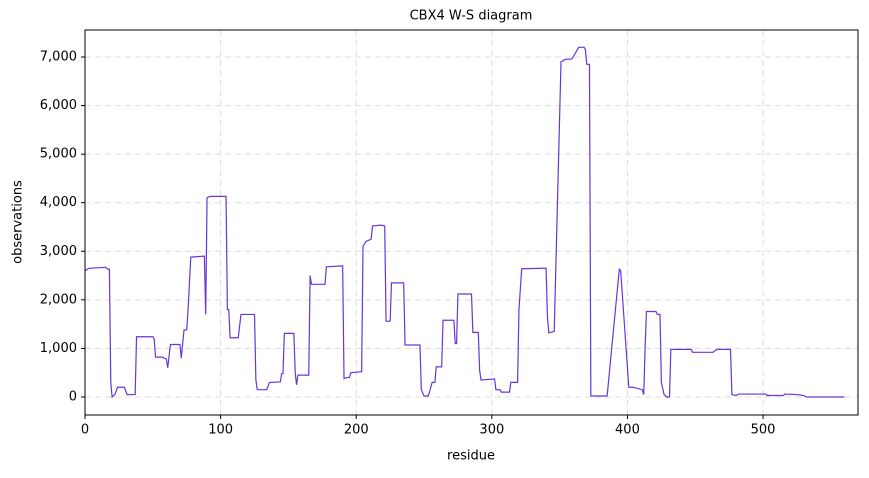  I want to click on x-tick-label: 0, so click(85, 430).